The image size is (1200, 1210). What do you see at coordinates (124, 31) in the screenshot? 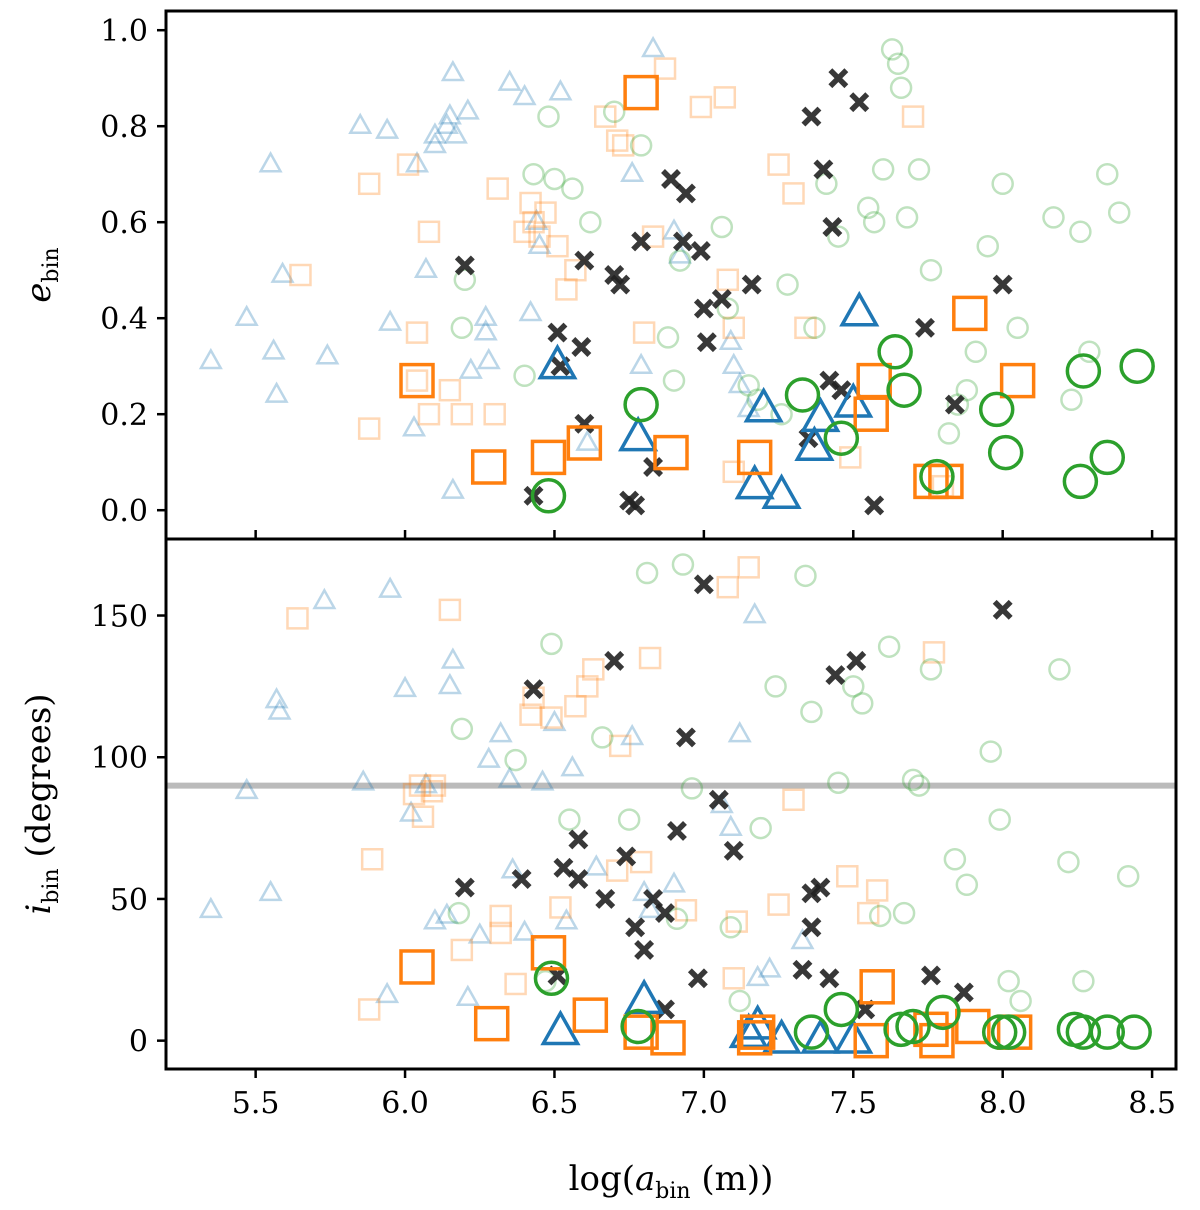
I see `top-ytick-label: 1.0` at bounding box center [124, 31].